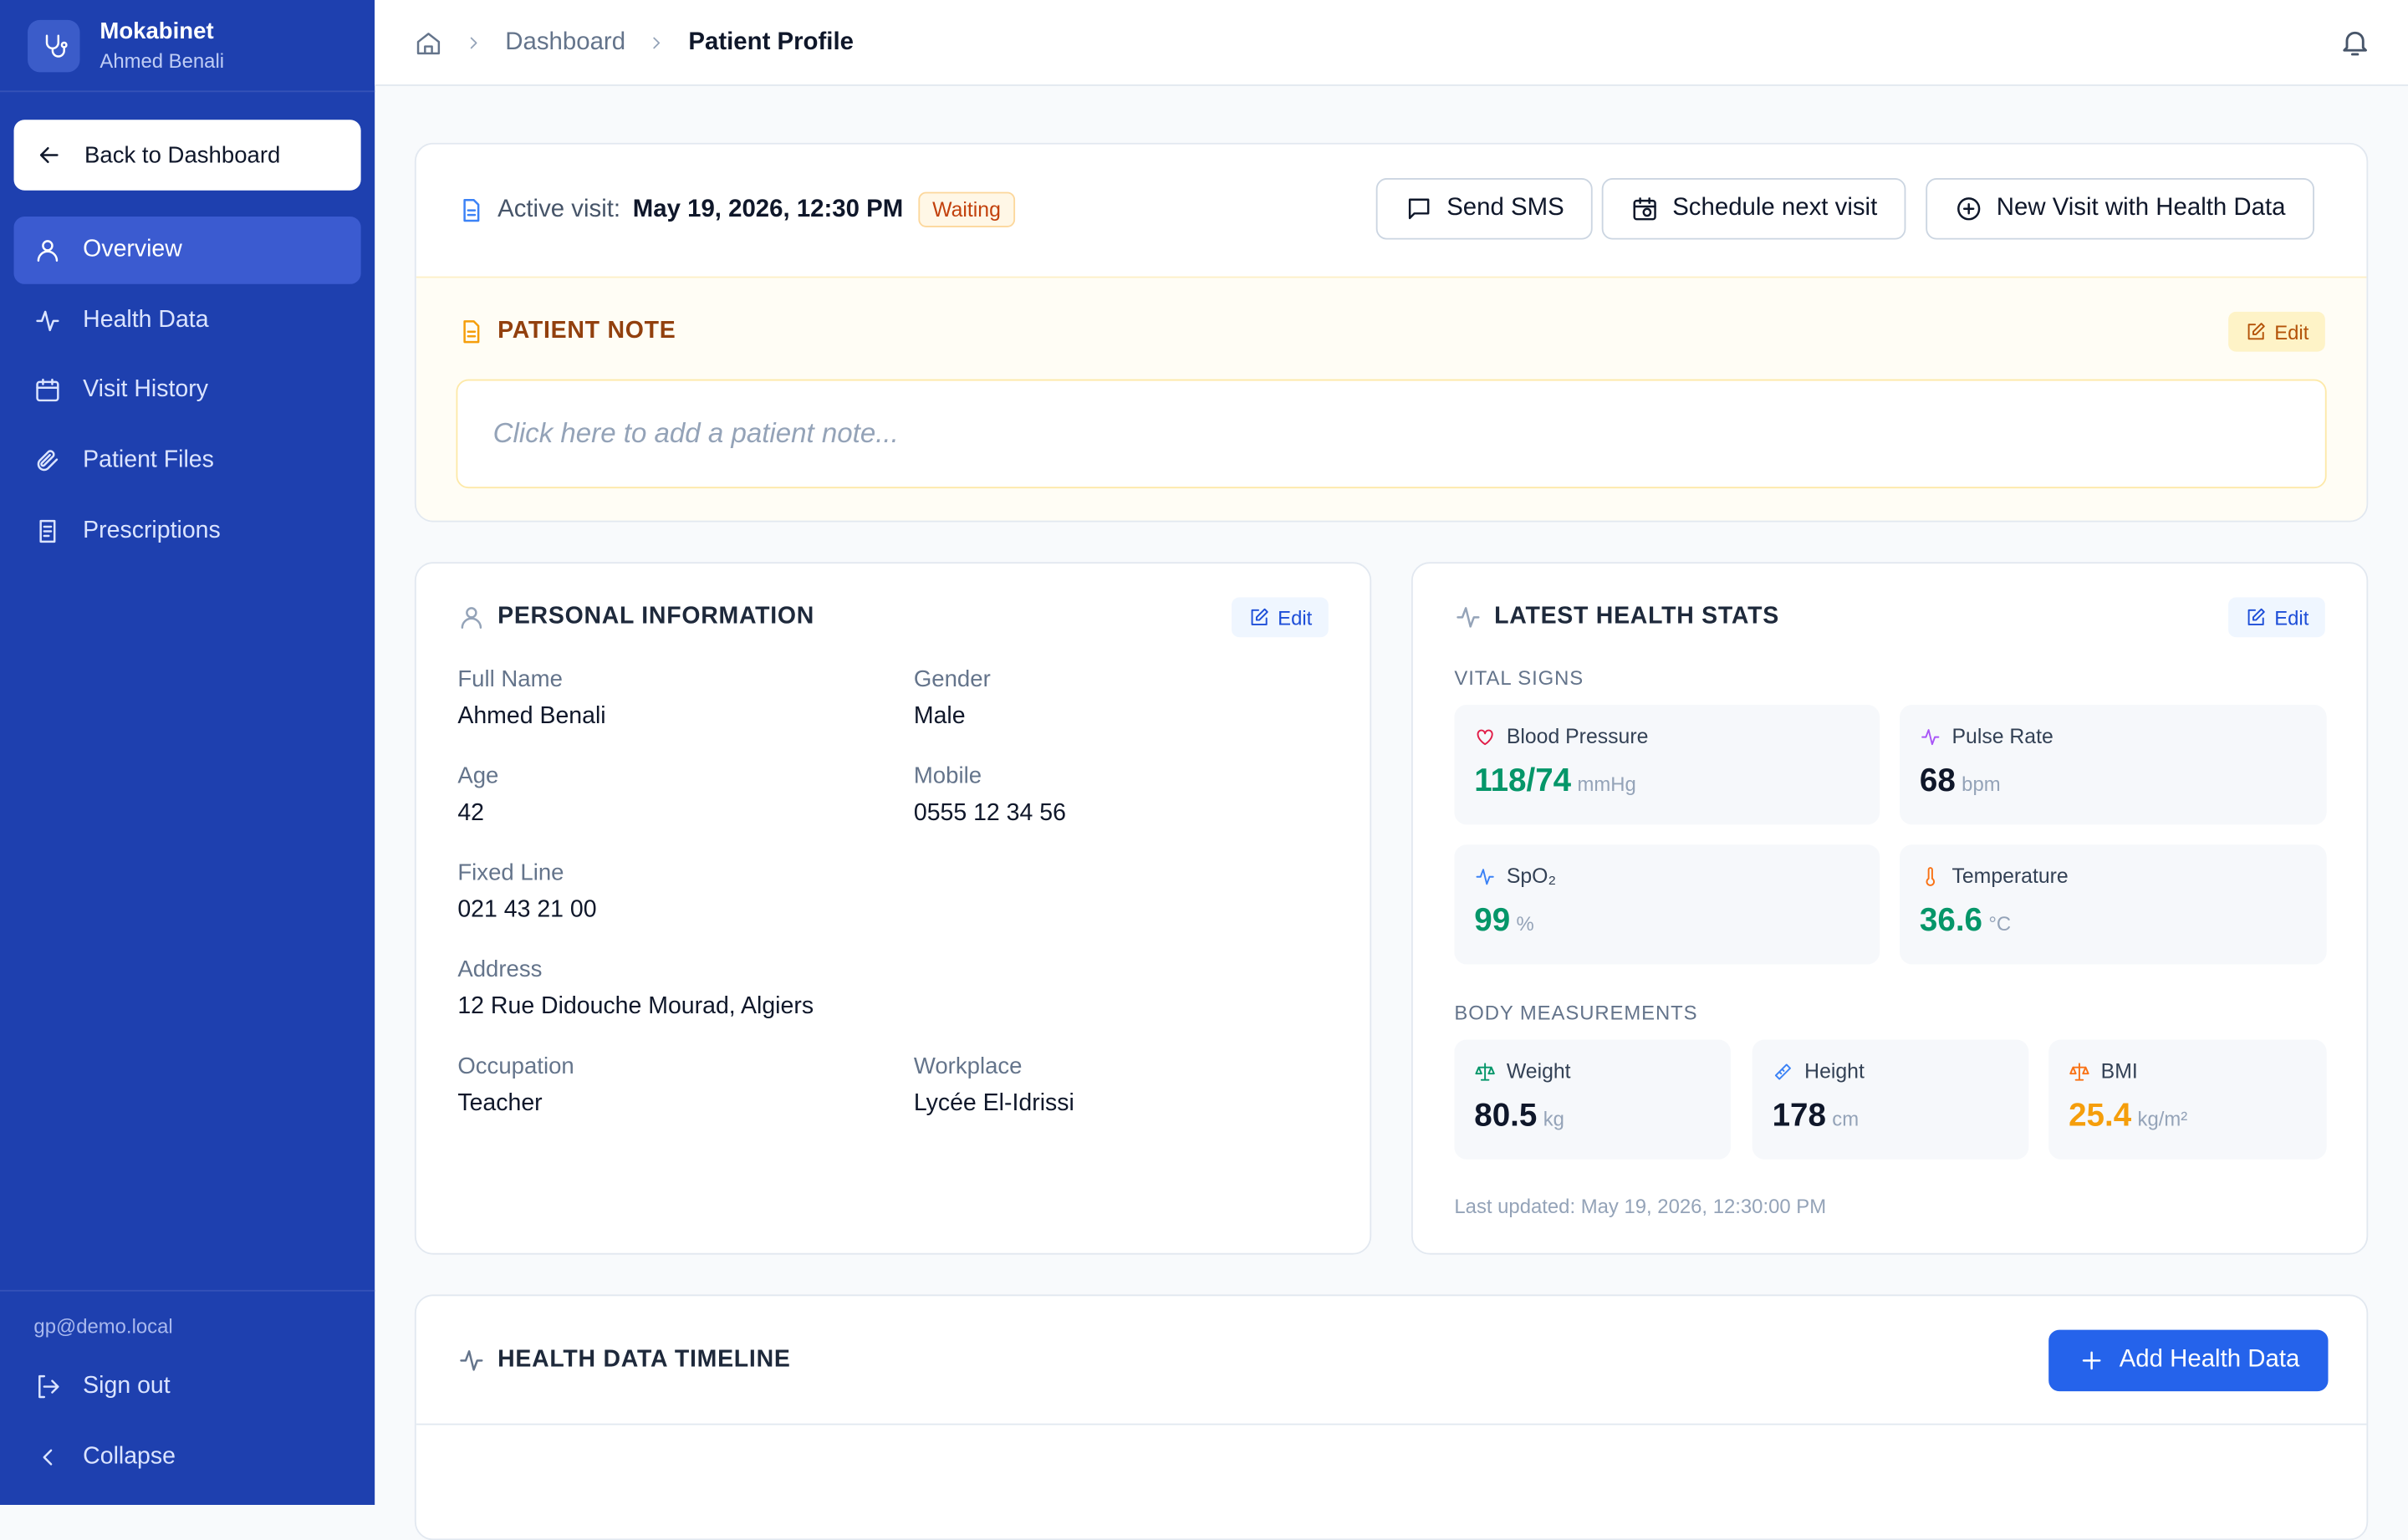 The image size is (2408, 1540). Describe the element at coordinates (952, 679) in the screenshot. I see `field-label: Gender` at that location.